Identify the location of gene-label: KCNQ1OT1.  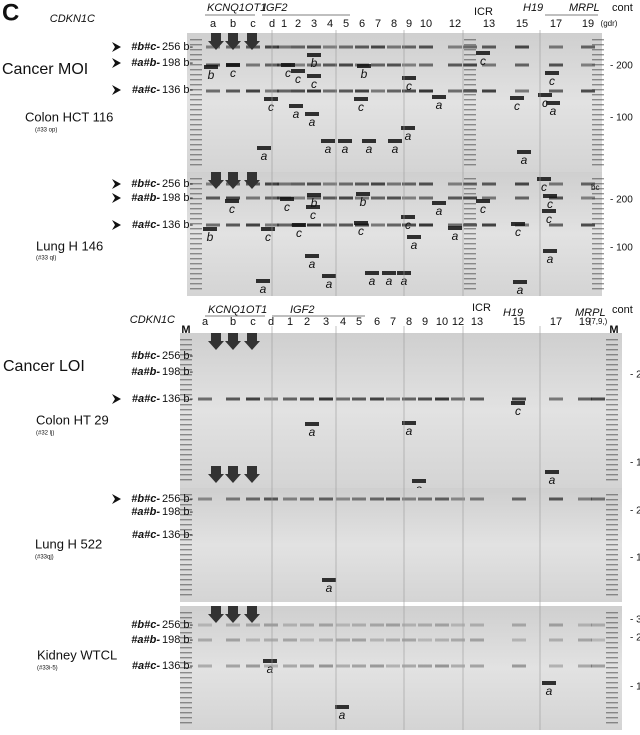
(236, 8).